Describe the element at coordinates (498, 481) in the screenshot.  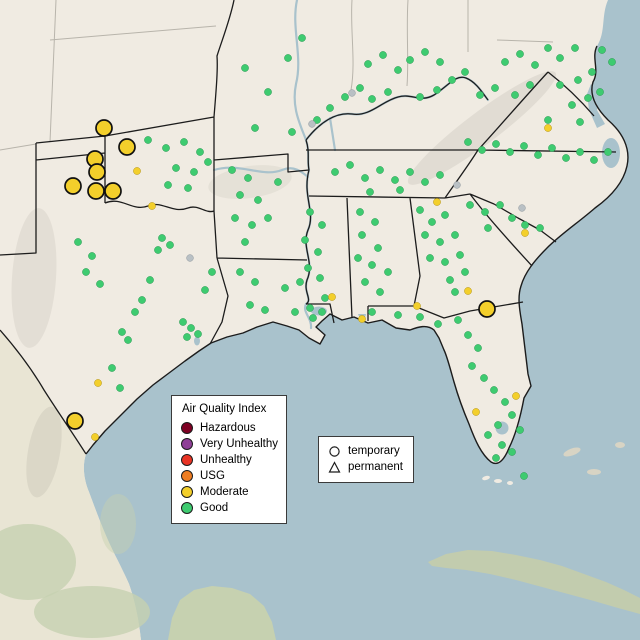
I see `florida-keys-island` at that location.